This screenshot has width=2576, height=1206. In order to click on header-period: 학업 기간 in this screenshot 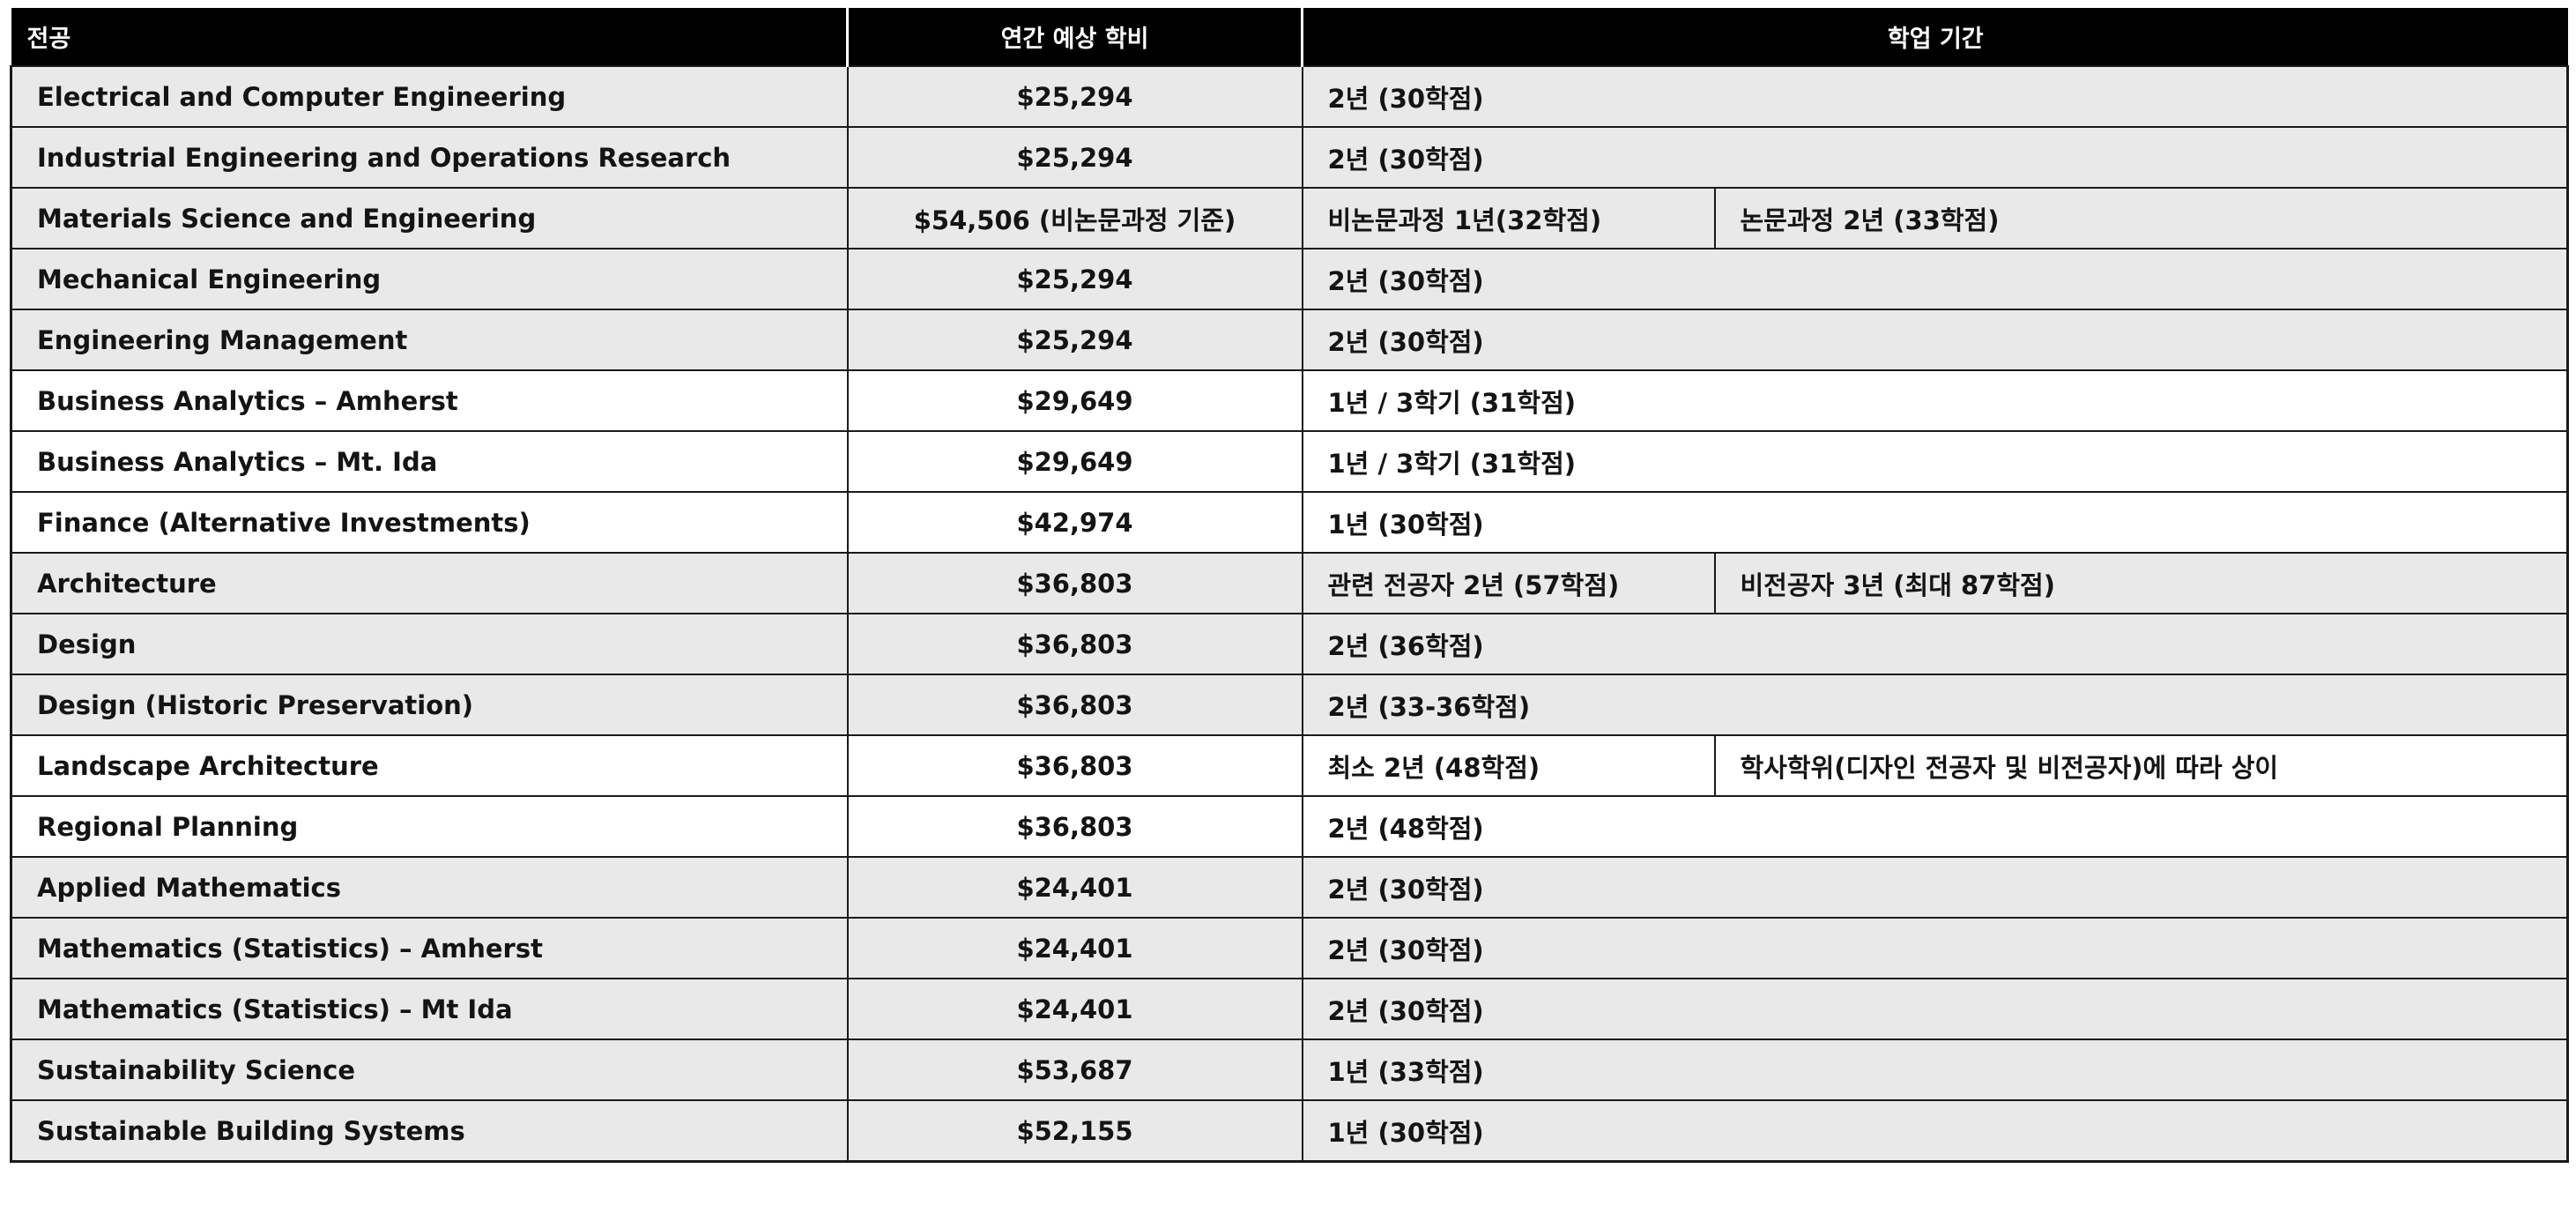, I will do `click(1934, 37)`.